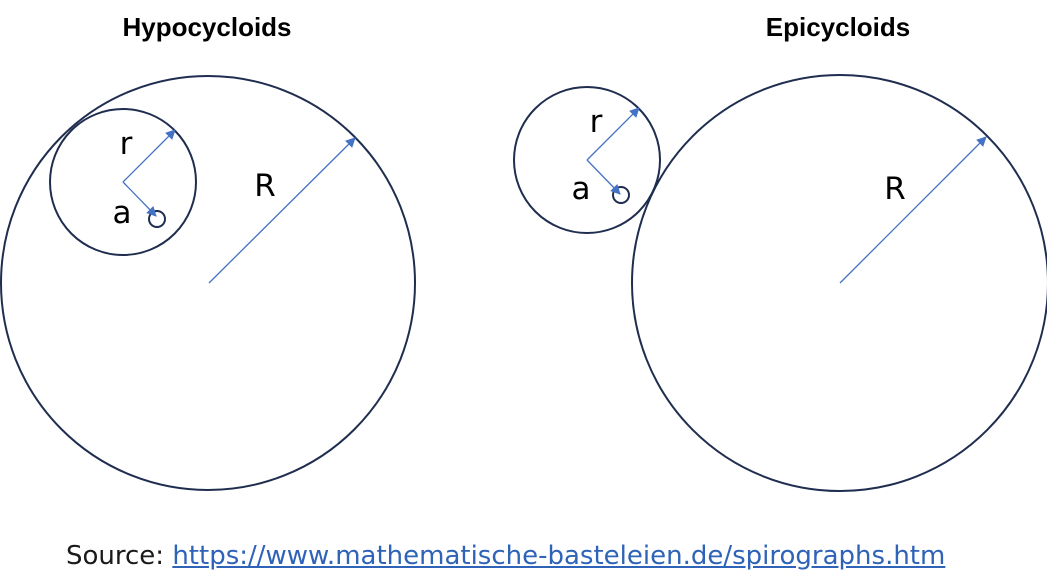 This screenshot has width=1047, height=584. What do you see at coordinates (603, 177) in the screenshot?
I see `epi-a-offset-arrow` at bounding box center [603, 177].